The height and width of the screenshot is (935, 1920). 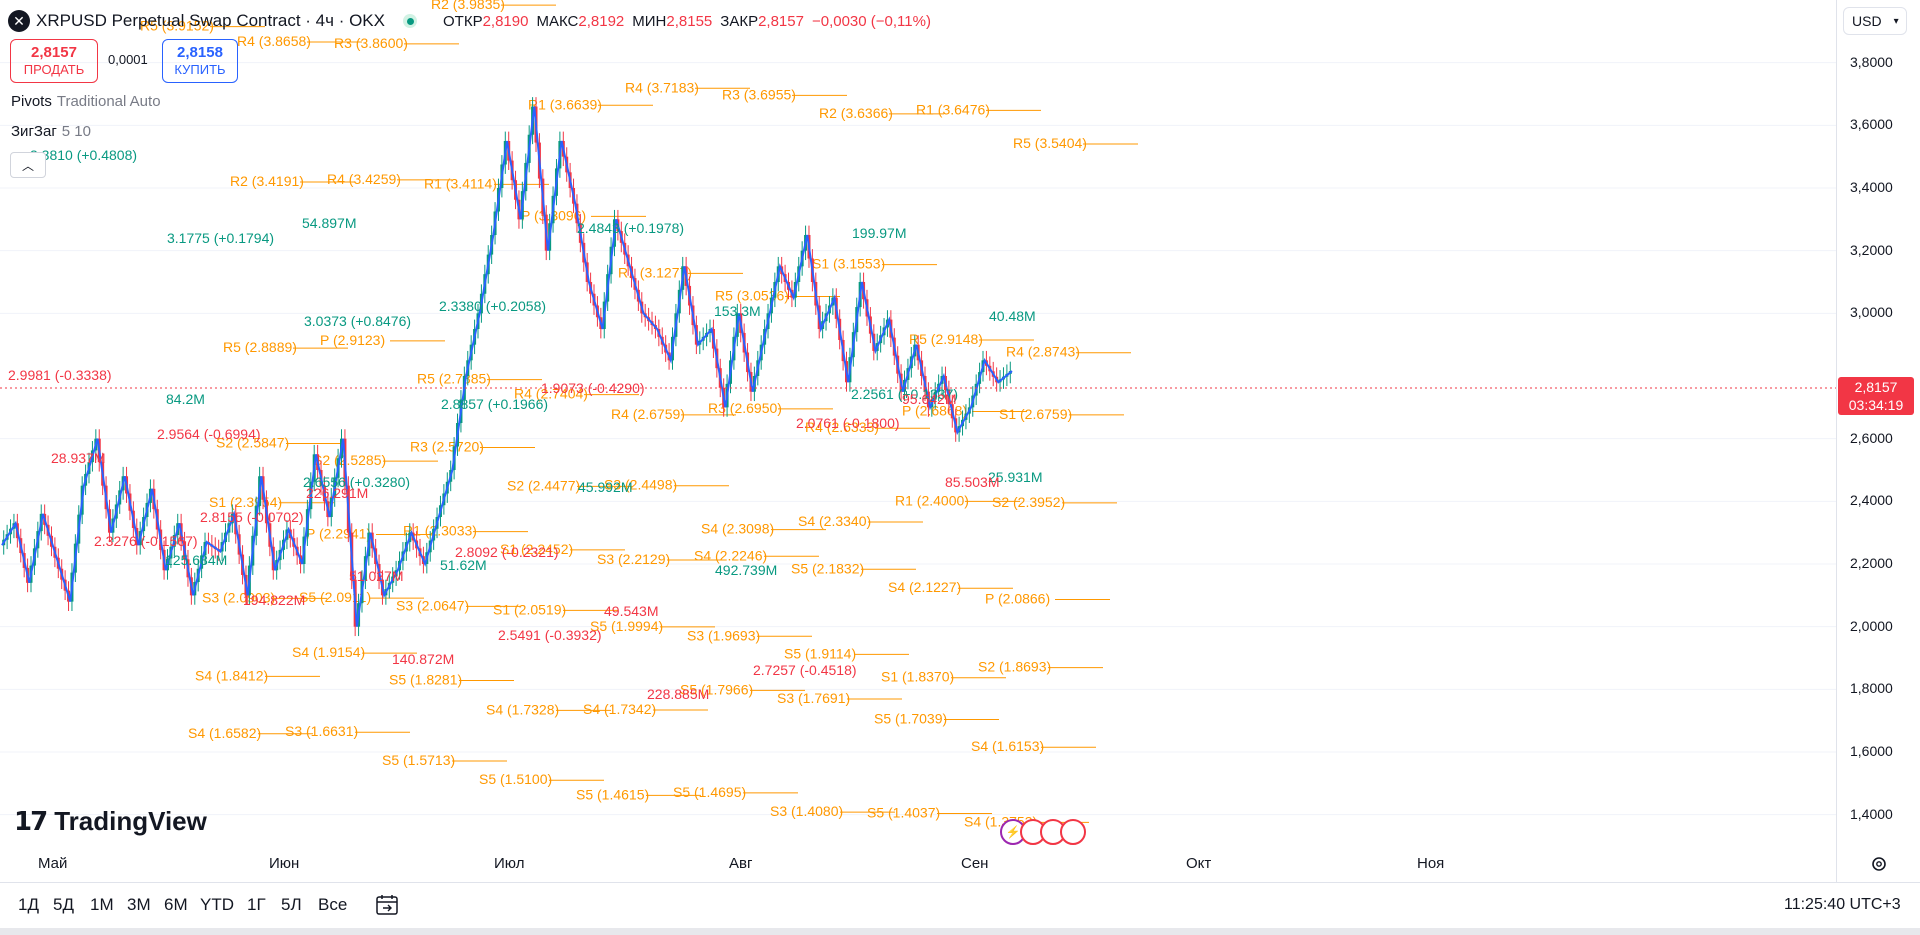 What do you see at coordinates (550, 635) in the screenshot?
I see `zigzag-label-down: 2.5491 (-0.3932)` at bounding box center [550, 635].